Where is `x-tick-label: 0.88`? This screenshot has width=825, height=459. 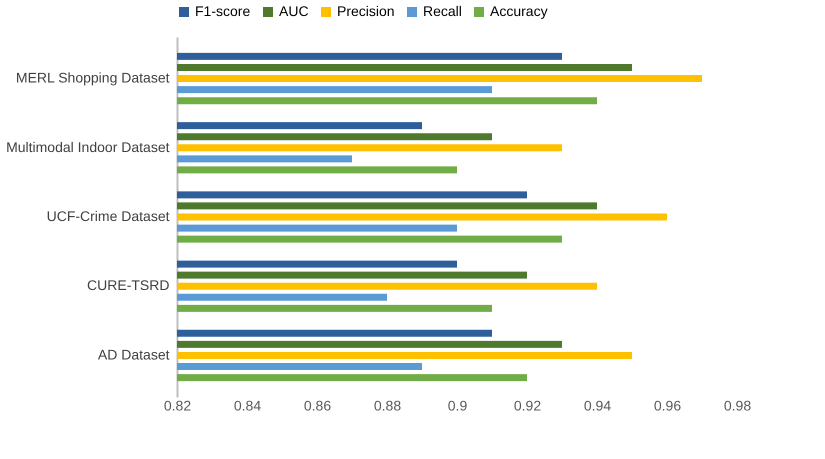
x-tick-label: 0.88 is located at coordinates (388, 406).